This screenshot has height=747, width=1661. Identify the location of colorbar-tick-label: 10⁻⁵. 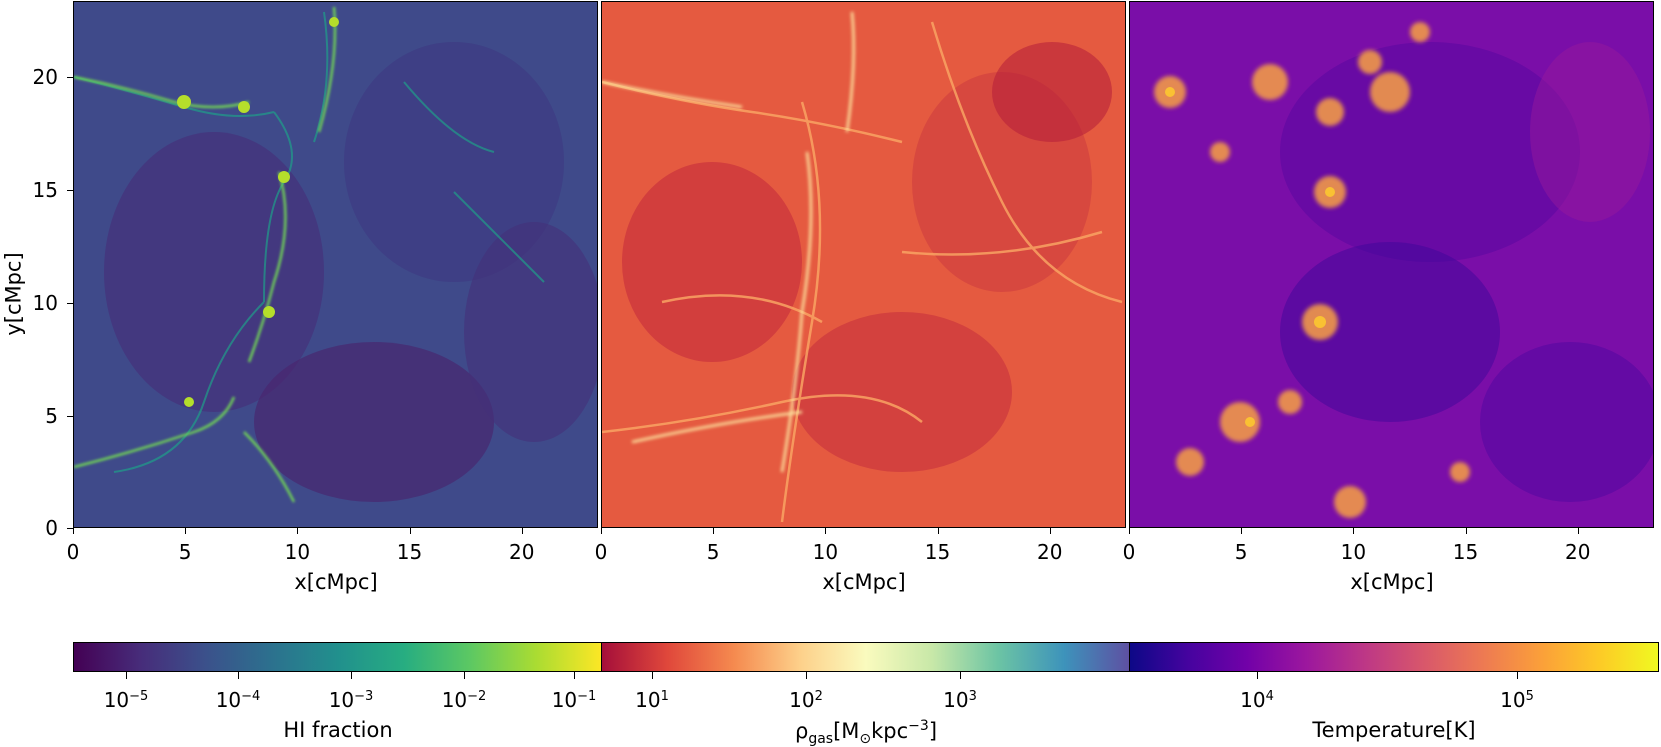
(126, 700).